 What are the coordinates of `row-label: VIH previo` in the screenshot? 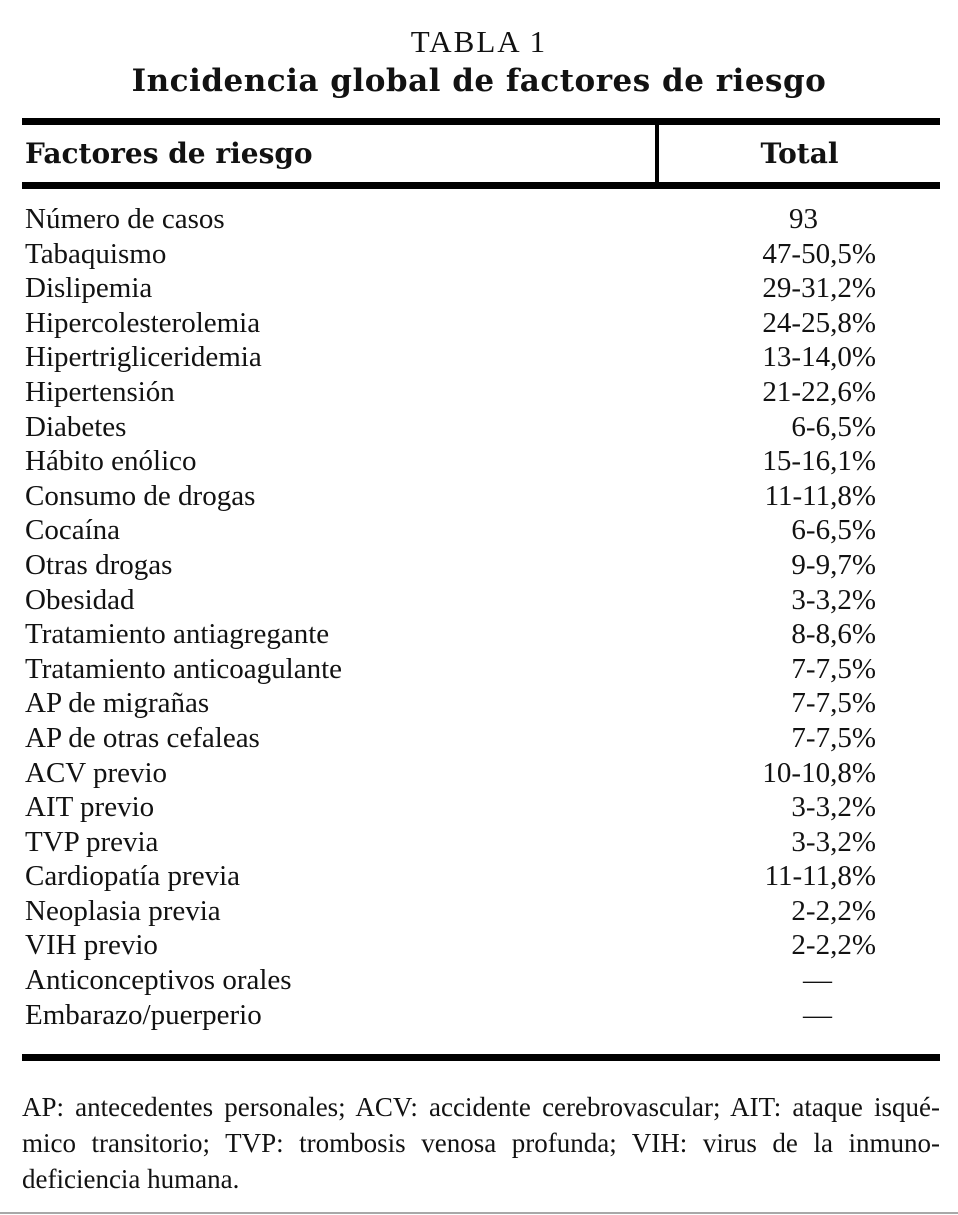 It's located at (91, 945).